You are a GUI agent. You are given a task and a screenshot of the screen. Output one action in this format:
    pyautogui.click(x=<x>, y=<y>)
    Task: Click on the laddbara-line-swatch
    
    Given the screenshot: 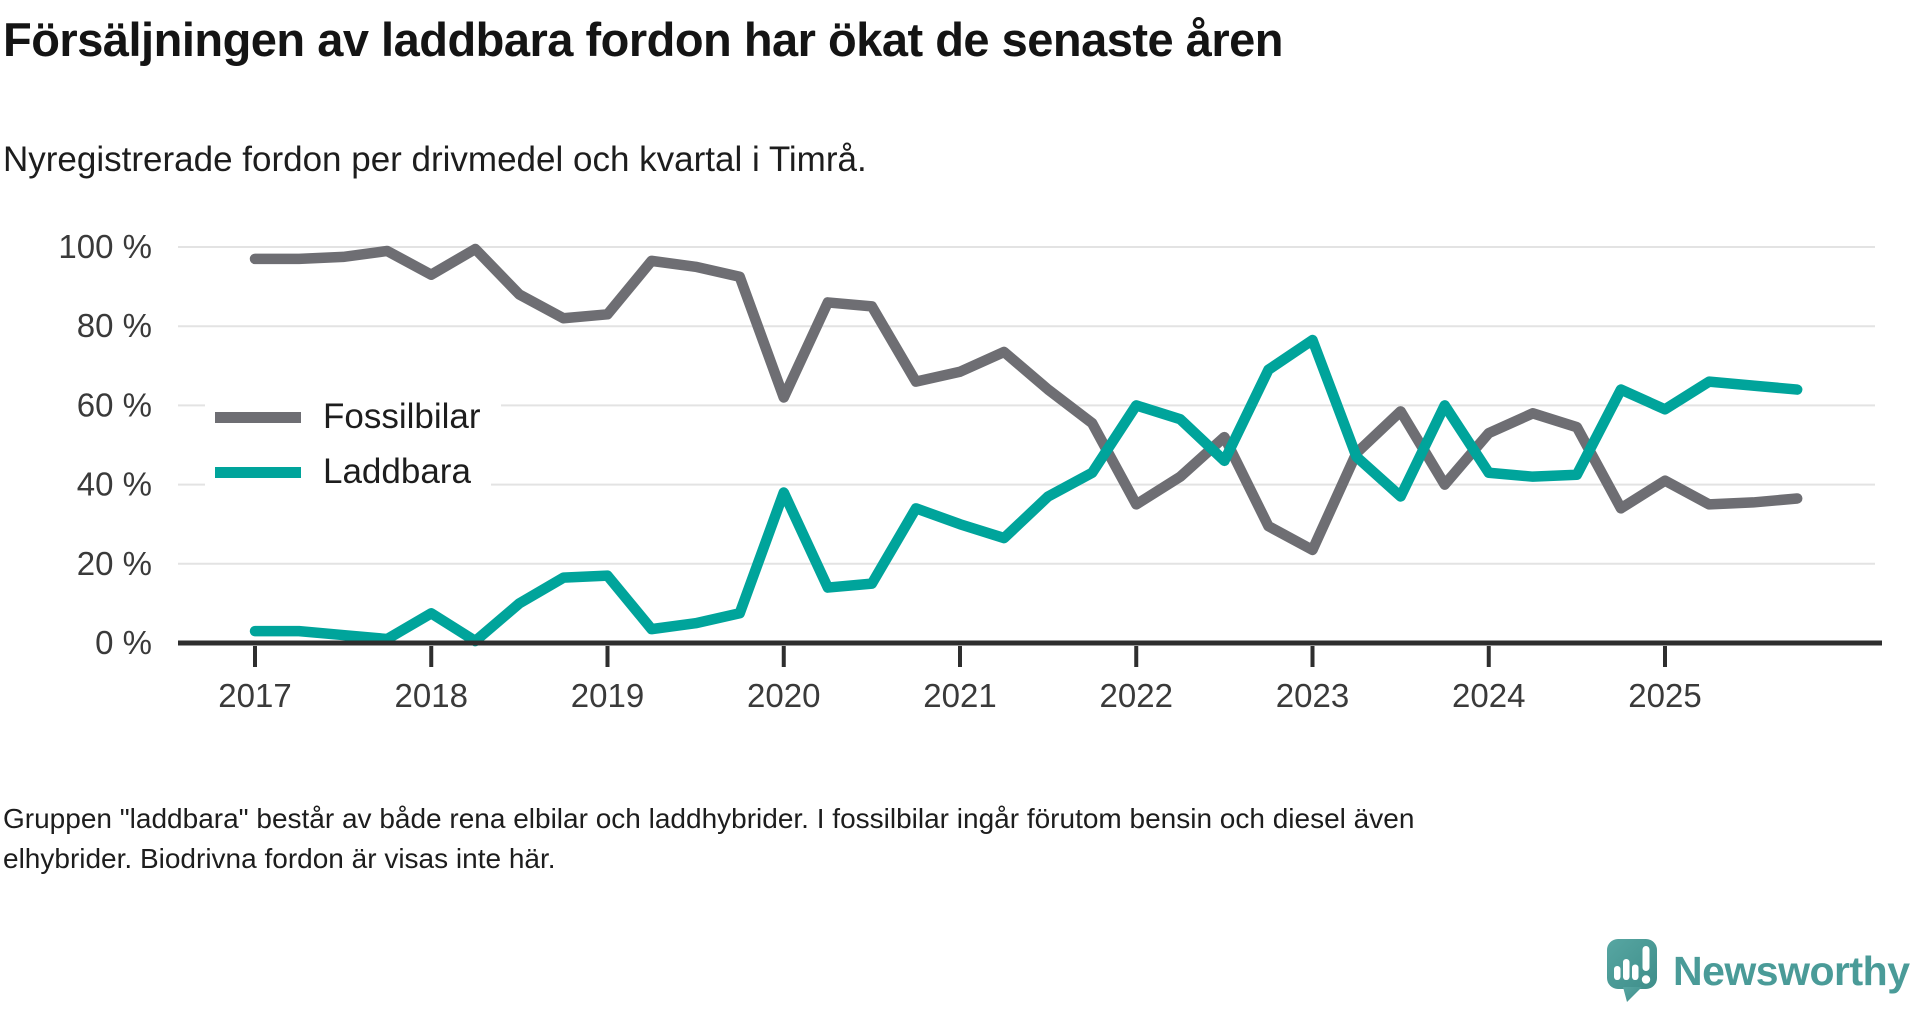 What is the action you would take?
    pyautogui.click(x=258, y=472)
    